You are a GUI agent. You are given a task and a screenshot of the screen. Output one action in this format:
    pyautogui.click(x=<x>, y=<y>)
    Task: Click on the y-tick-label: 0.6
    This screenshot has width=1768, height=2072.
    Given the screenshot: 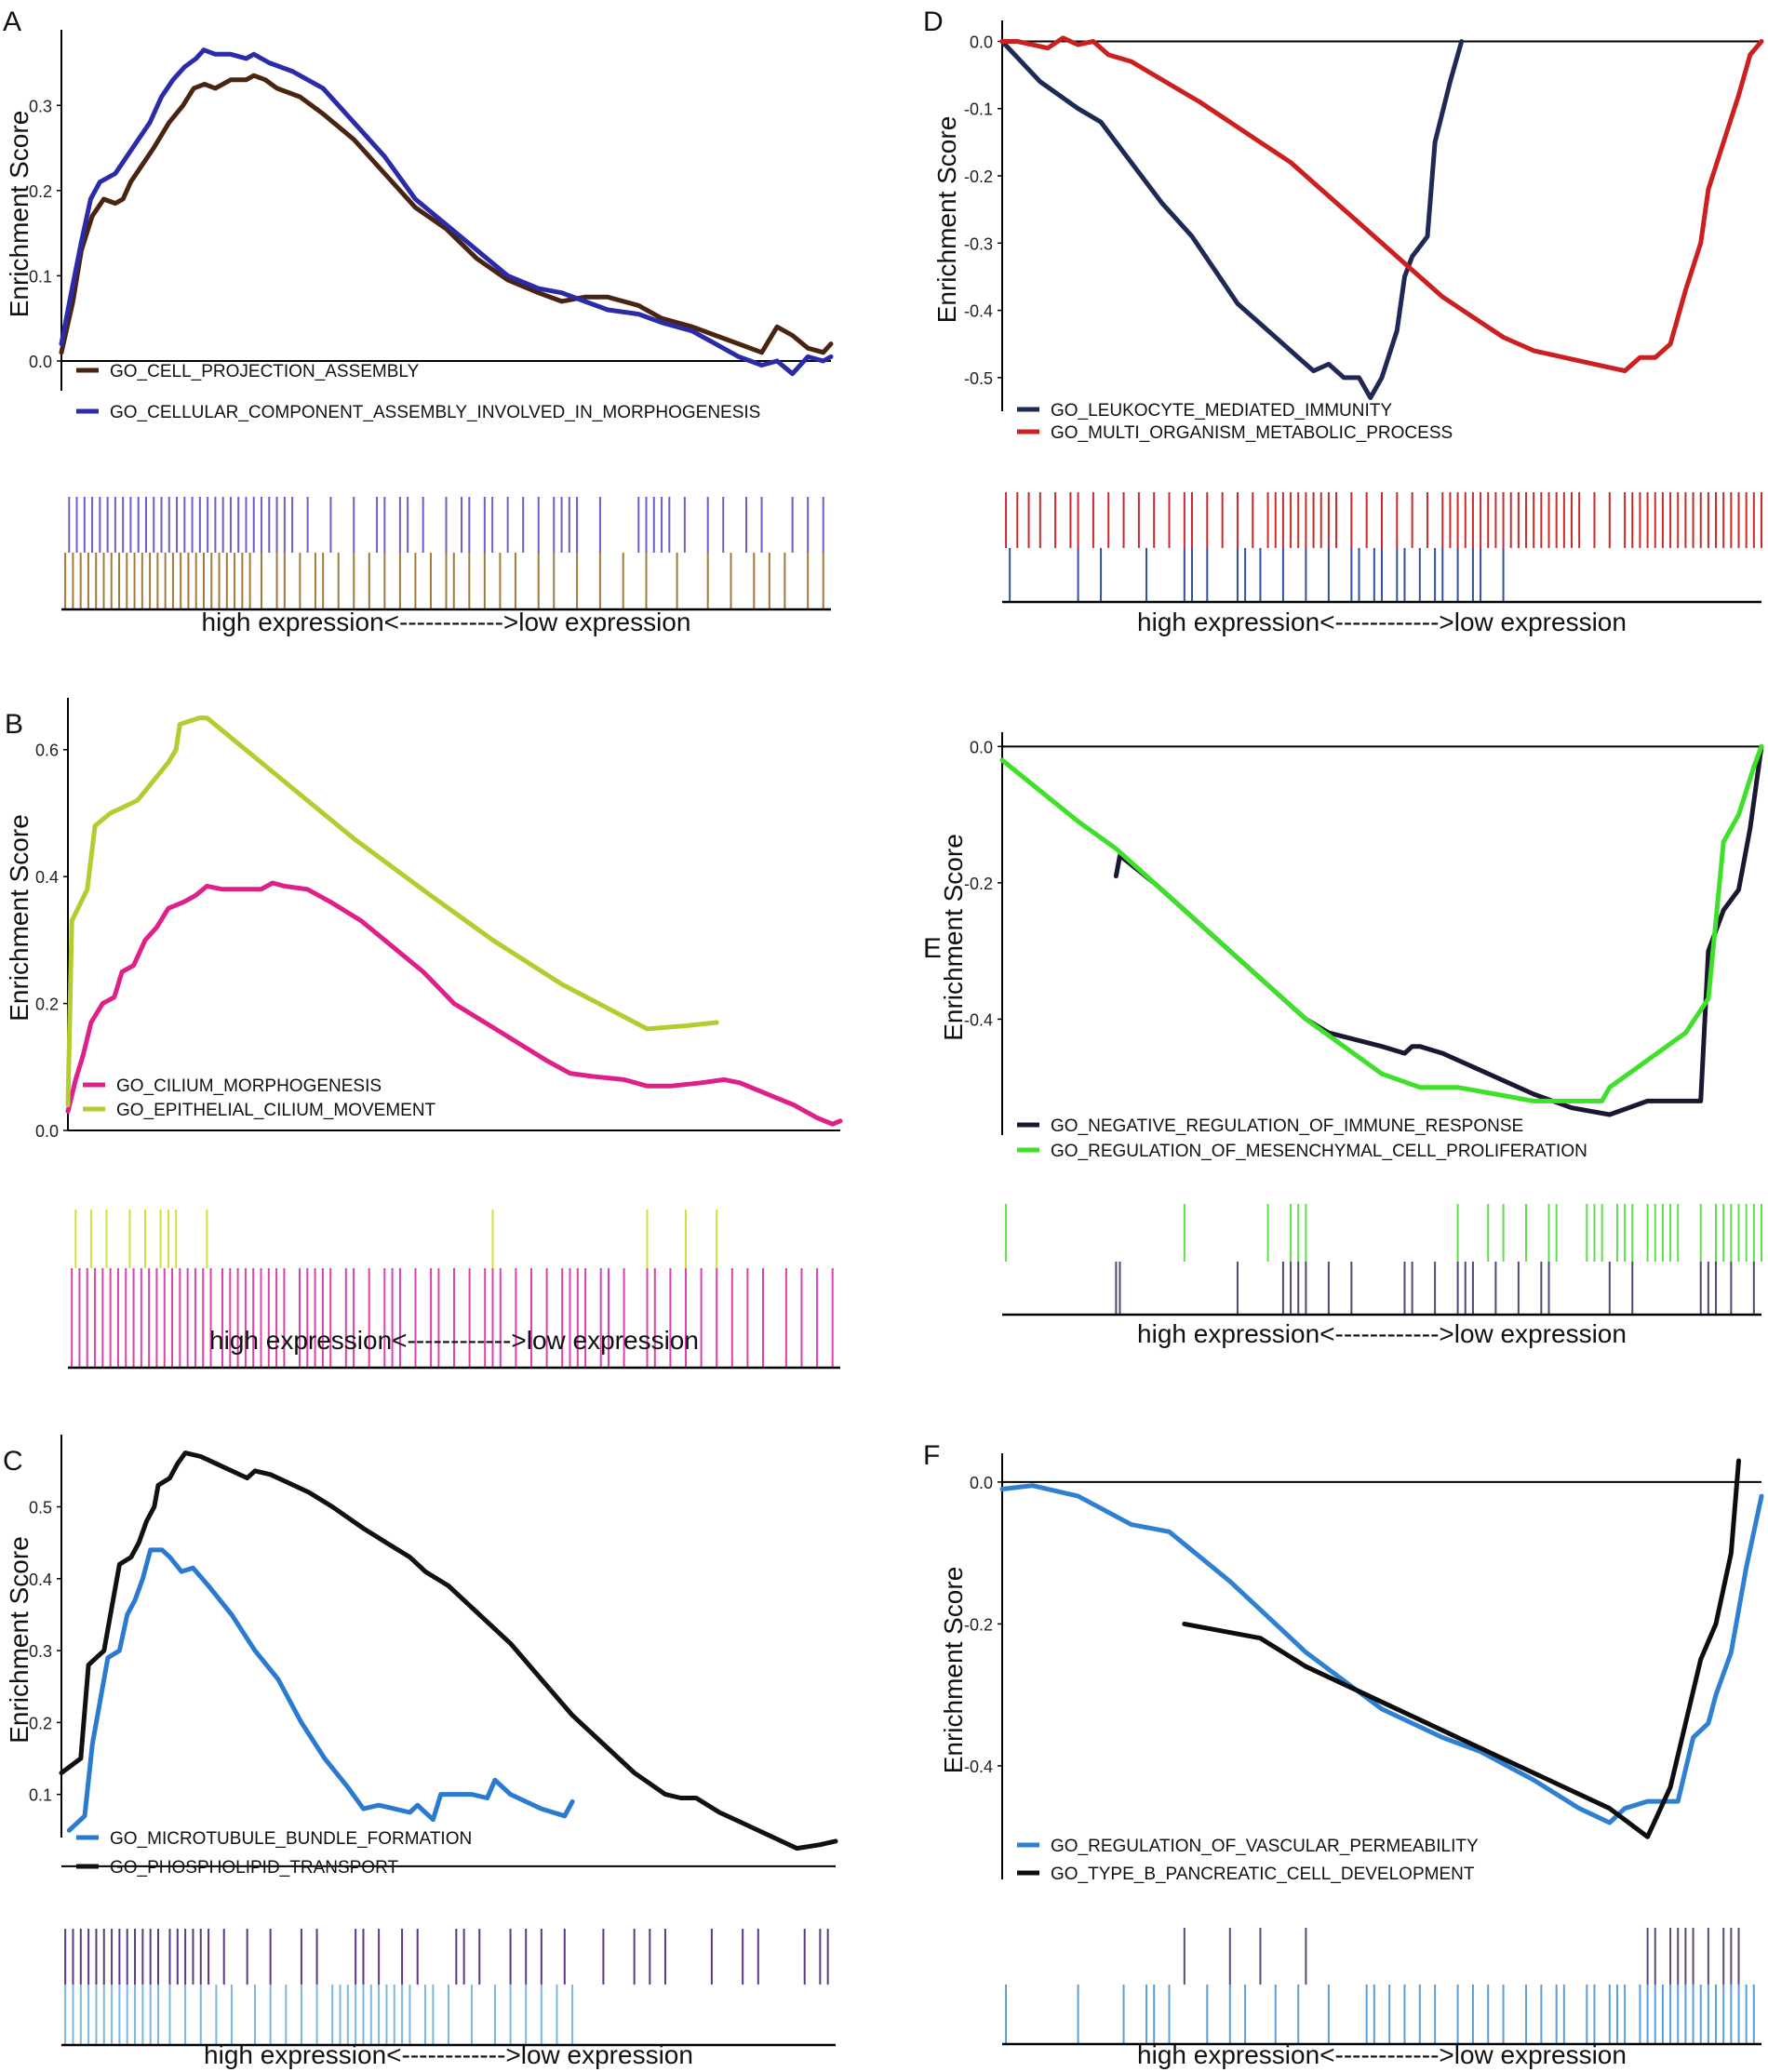 What is the action you would take?
    pyautogui.click(x=47, y=751)
    